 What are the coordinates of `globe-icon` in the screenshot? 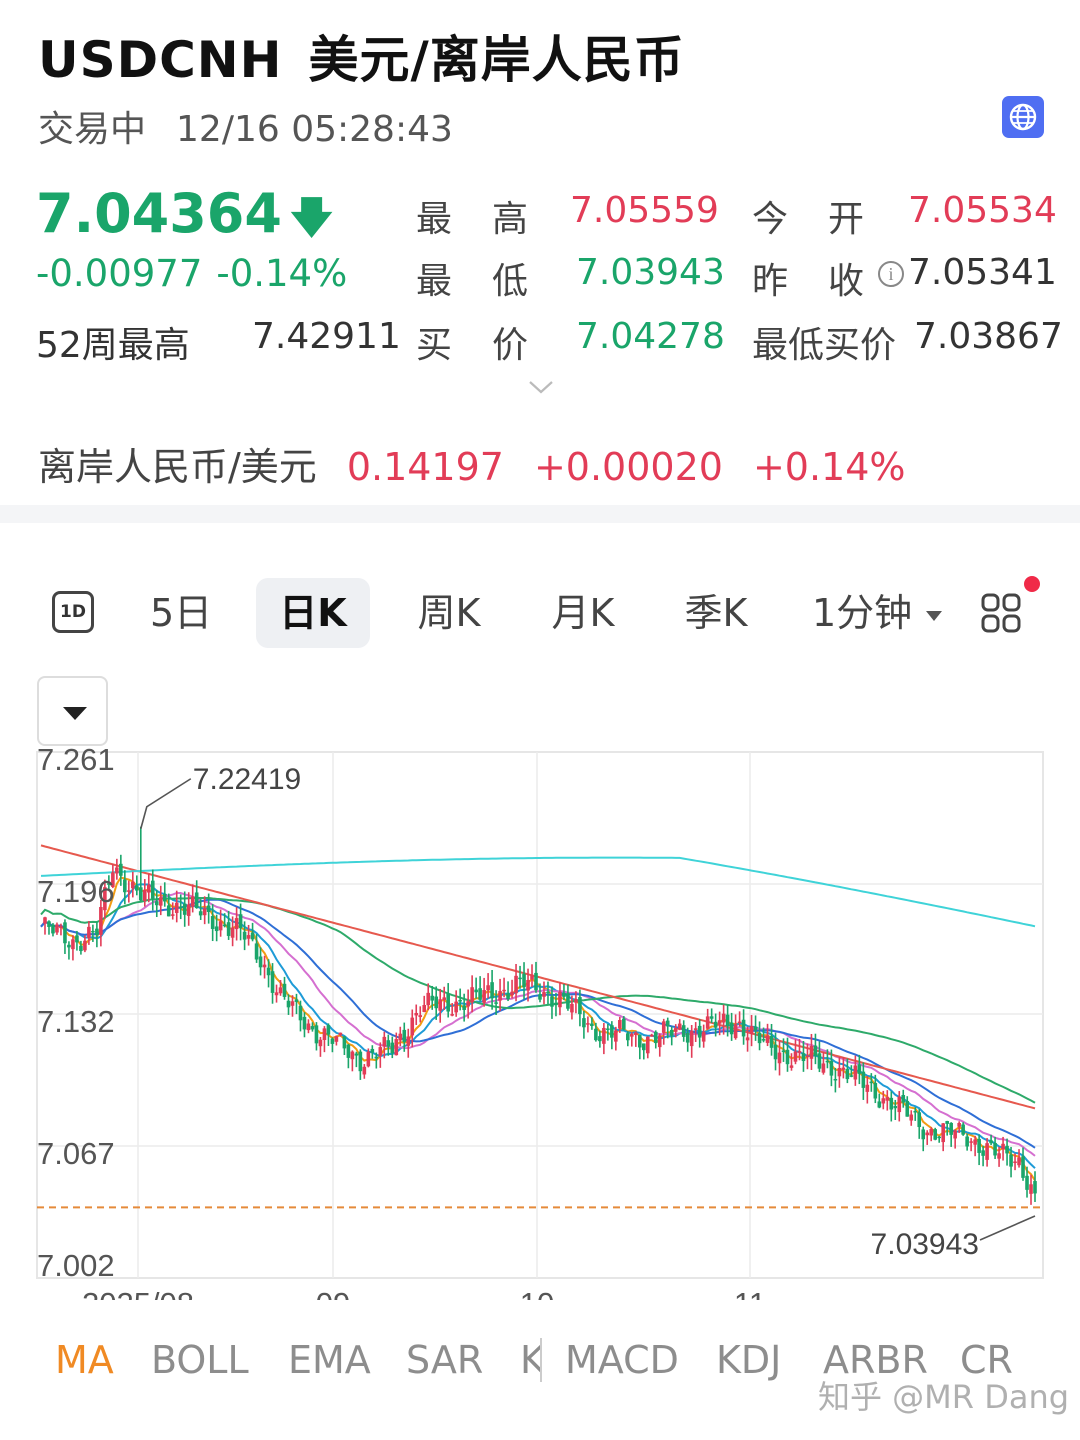 It's located at (1023, 117).